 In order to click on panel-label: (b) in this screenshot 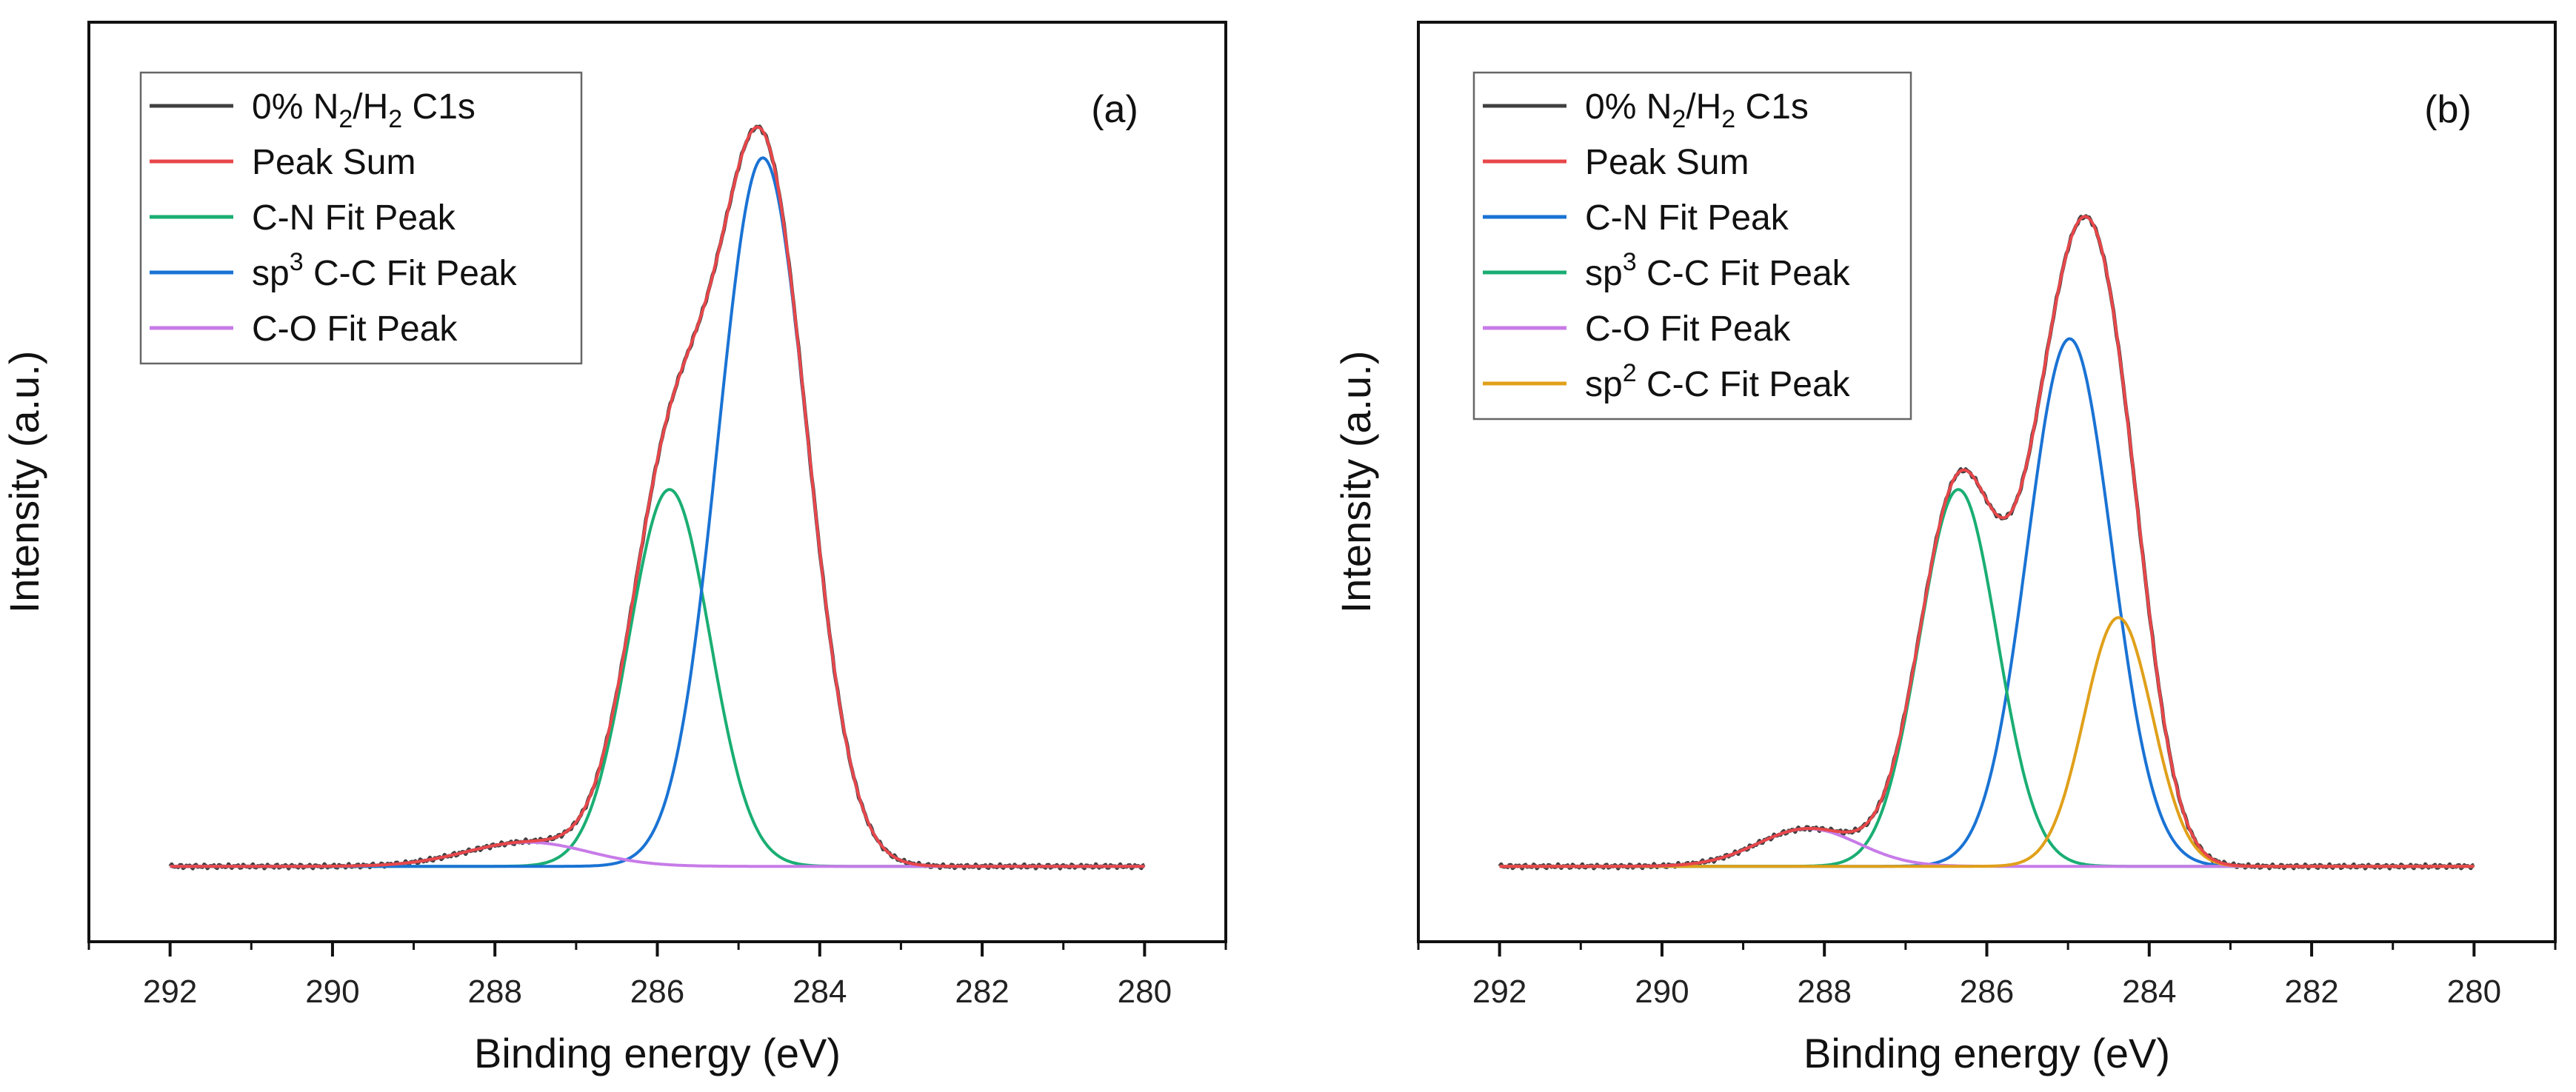, I will do `click(2448, 110)`.